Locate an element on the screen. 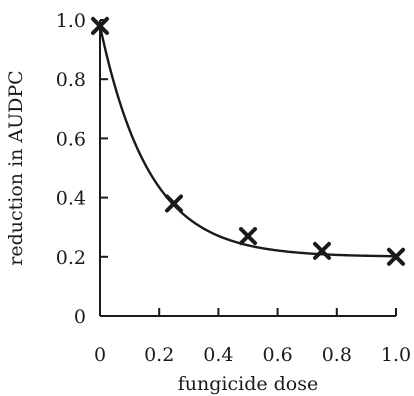 The width and height of the screenshot is (414, 396). x-ticks: 0 0.2 0.4 0.6 0.8 1.0 is located at coordinates (252, 337).